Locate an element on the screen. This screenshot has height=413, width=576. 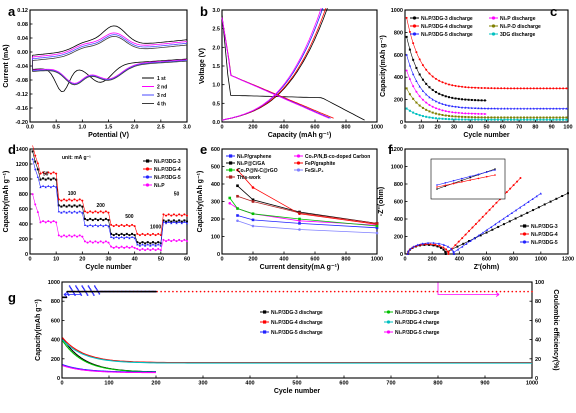
d-rate-label: 1000 is located at coordinates (155, 228).